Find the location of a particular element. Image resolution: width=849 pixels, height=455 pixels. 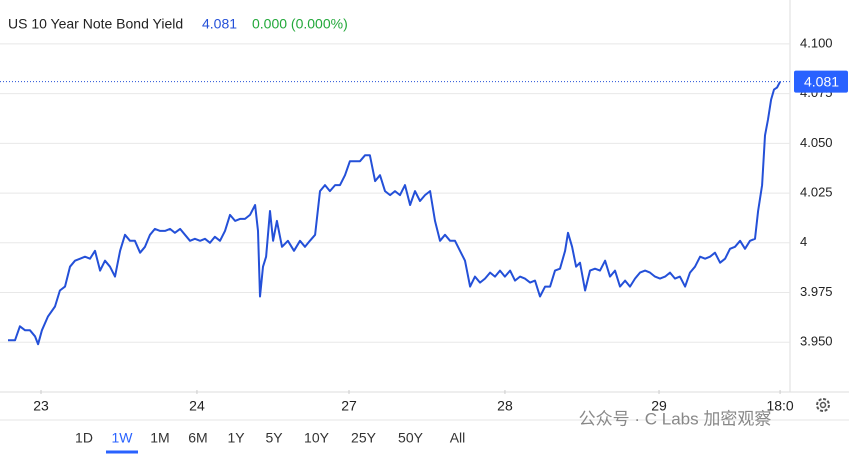

last-price-tag-label: 4.081 is located at coordinates (821, 81).